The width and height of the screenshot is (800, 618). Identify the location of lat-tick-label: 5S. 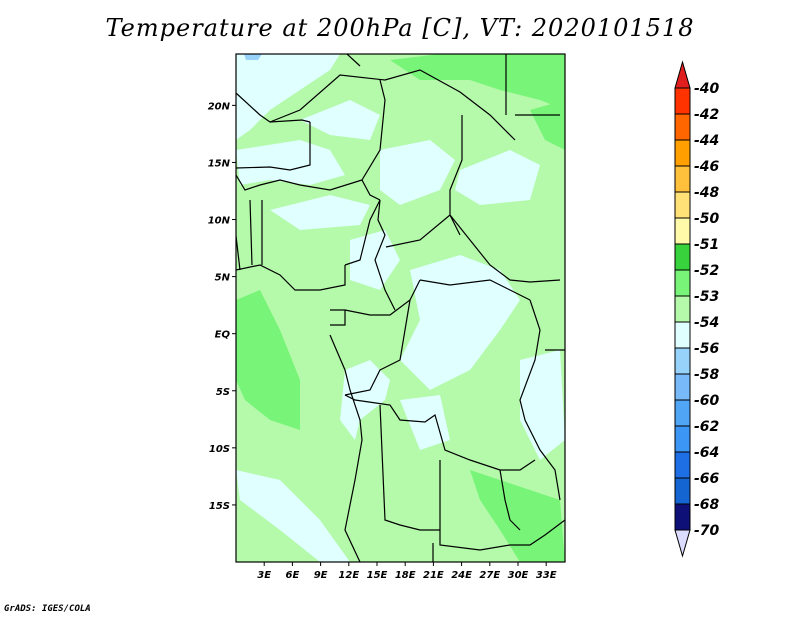
(223, 392).